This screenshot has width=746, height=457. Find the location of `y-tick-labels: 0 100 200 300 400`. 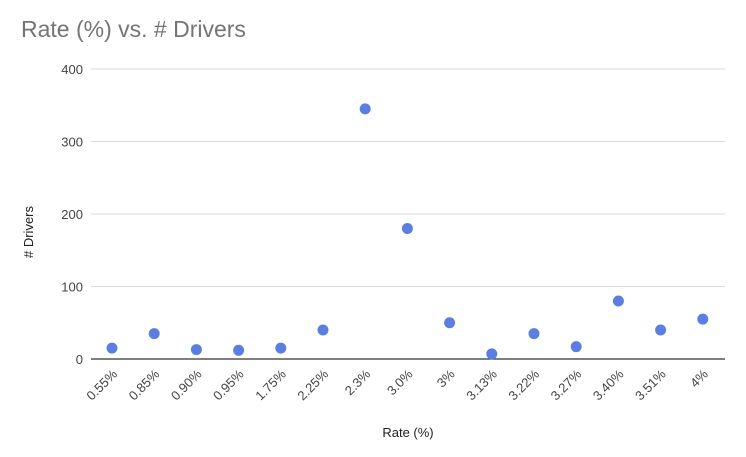

y-tick-labels: 0 100 200 300 400 is located at coordinates (72, 214).